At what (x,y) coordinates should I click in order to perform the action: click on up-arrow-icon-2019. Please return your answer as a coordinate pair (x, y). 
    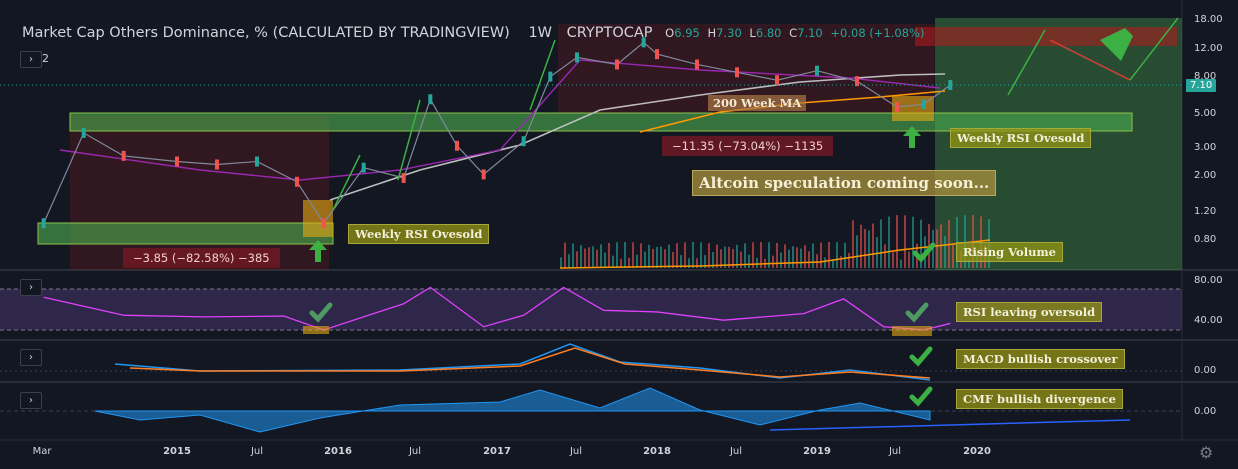
    Looking at the image, I should click on (912, 137).